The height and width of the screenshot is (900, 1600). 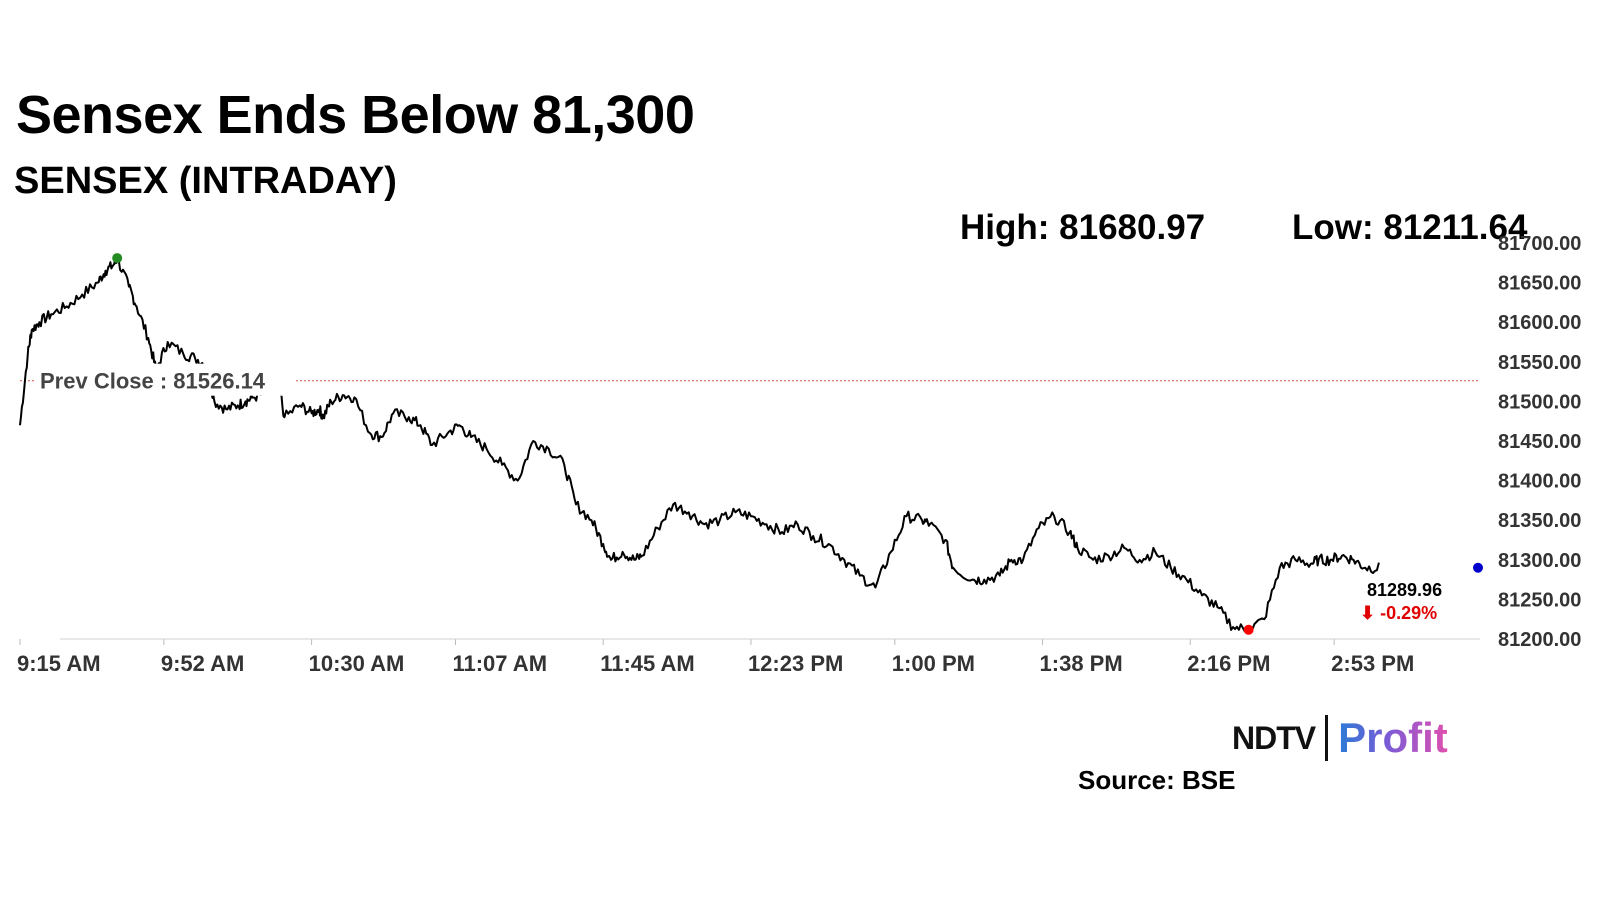 I want to click on x-tick-label: 10:30 AM, so click(x=357, y=663).